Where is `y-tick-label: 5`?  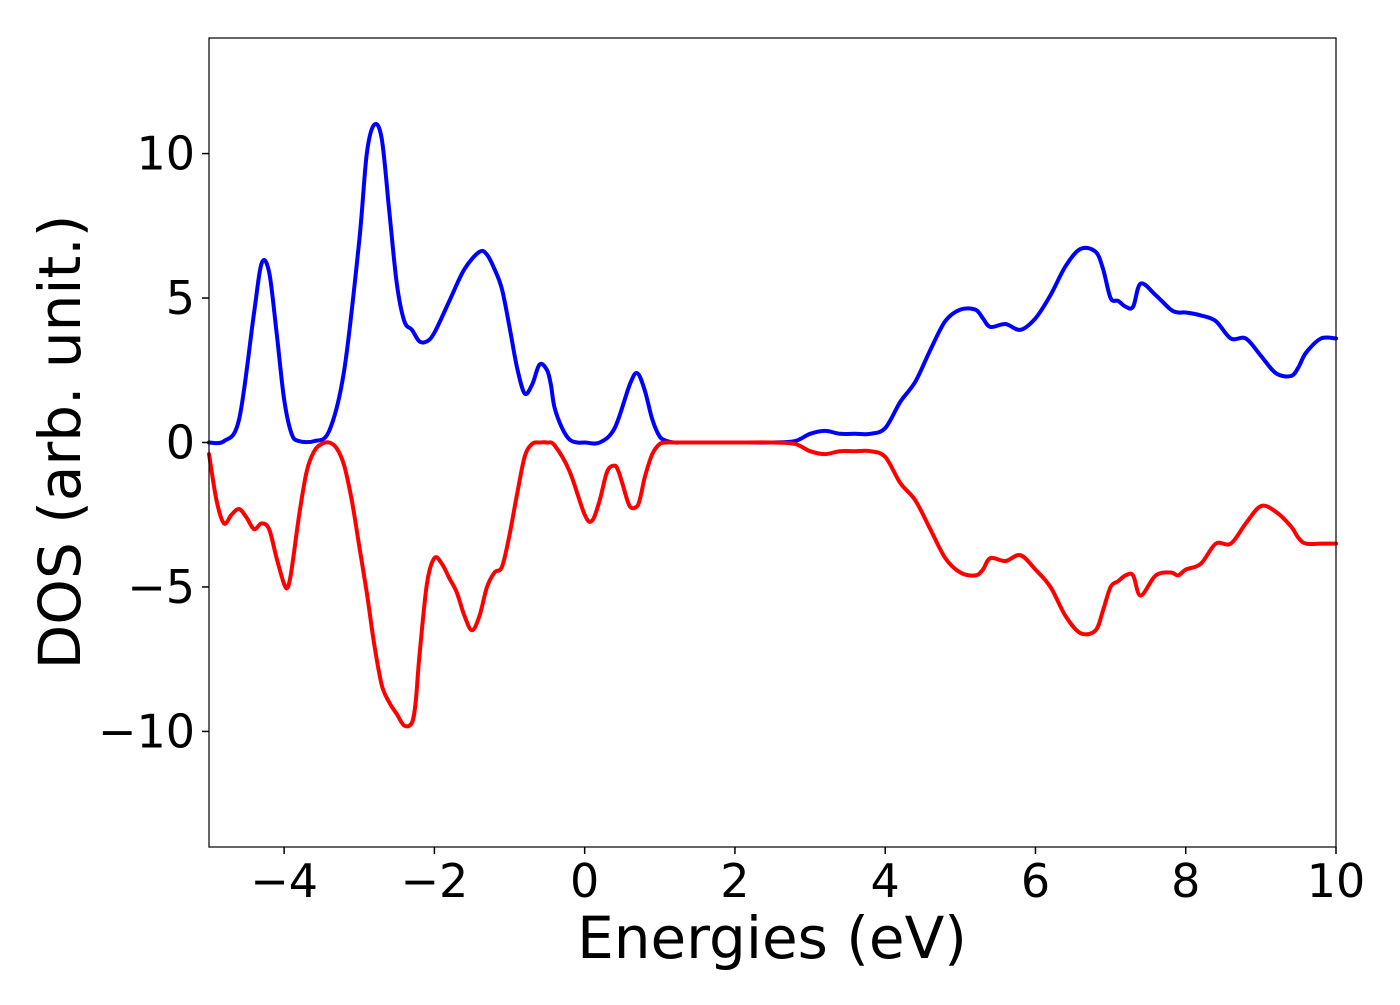 y-tick-label: 5 is located at coordinates (180, 298).